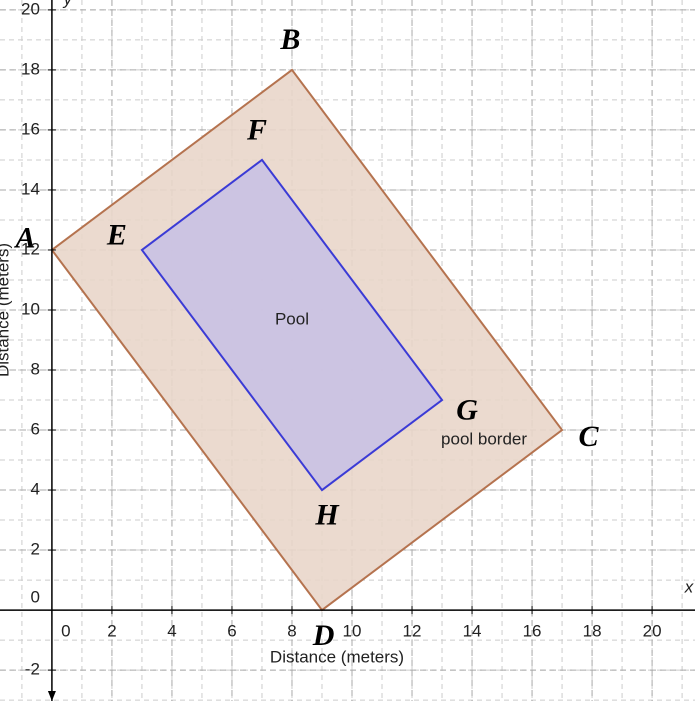 This screenshot has height=701, width=695. I want to click on x-tick-label: 10, so click(352, 631).